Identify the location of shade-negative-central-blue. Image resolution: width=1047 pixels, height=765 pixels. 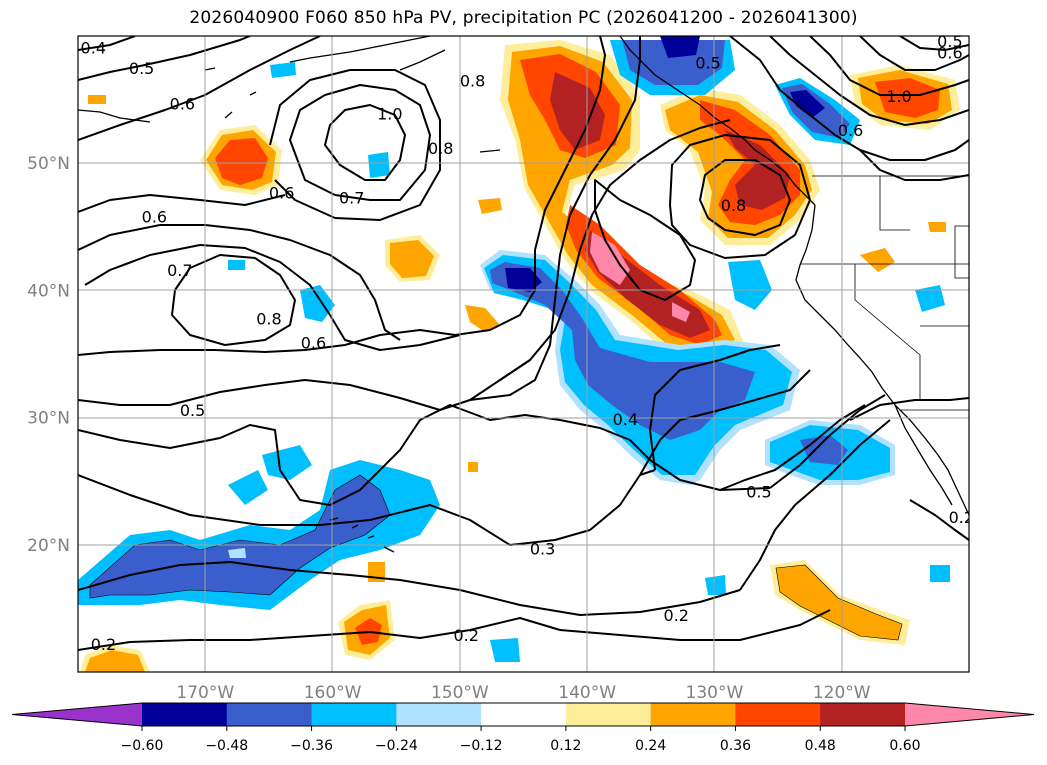
(622, 351).